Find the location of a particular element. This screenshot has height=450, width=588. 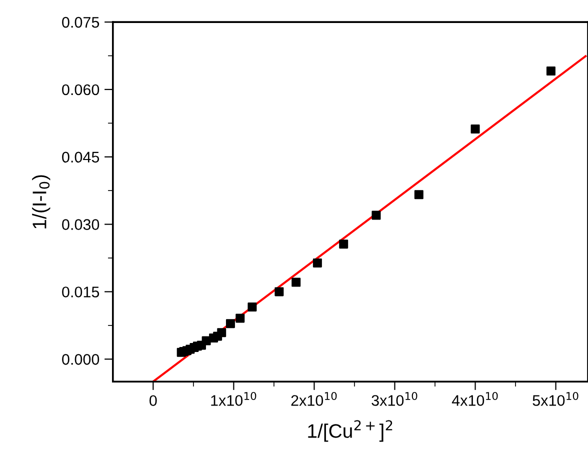

y-tick-label: 0.060 is located at coordinates (81, 90).